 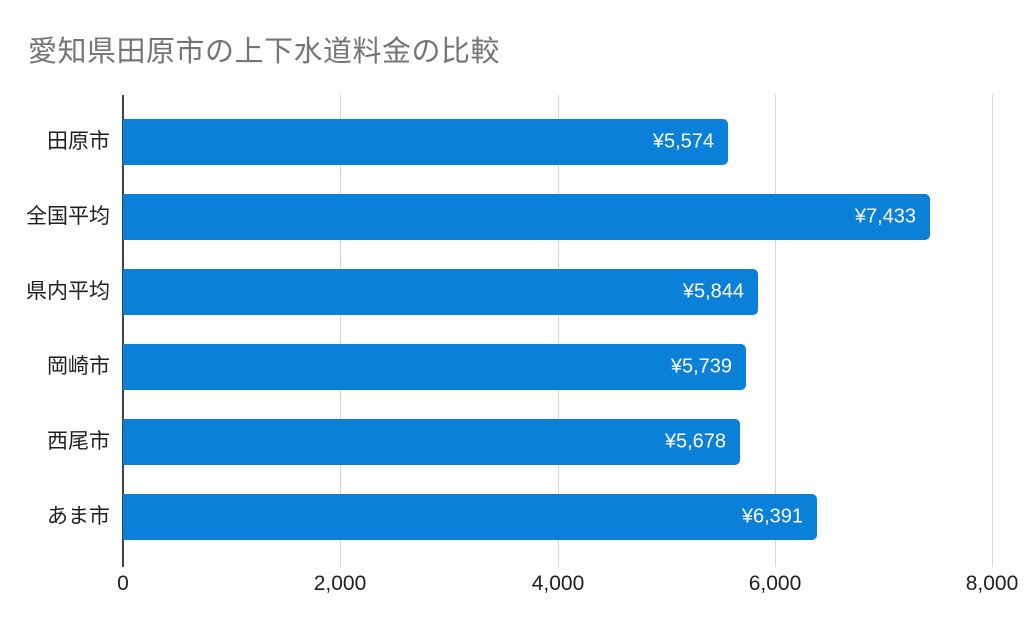 What do you see at coordinates (775, 583) in the screenshot?
I see `x-tick-label: 6,000` at bounding box center [775, 583].